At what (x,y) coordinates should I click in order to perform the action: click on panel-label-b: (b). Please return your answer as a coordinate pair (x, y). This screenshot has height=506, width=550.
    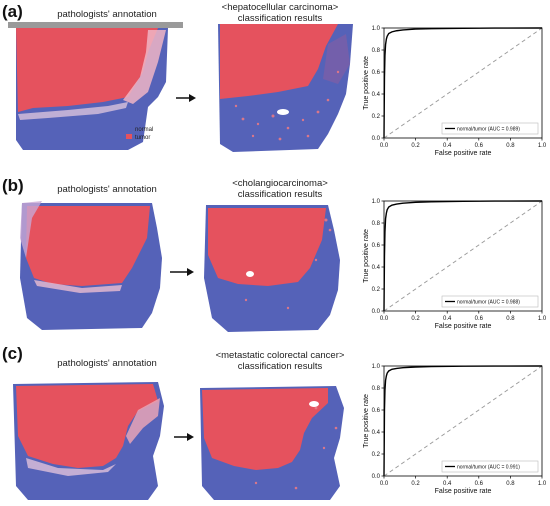
    Looking at the image, I should click on (13, 185).